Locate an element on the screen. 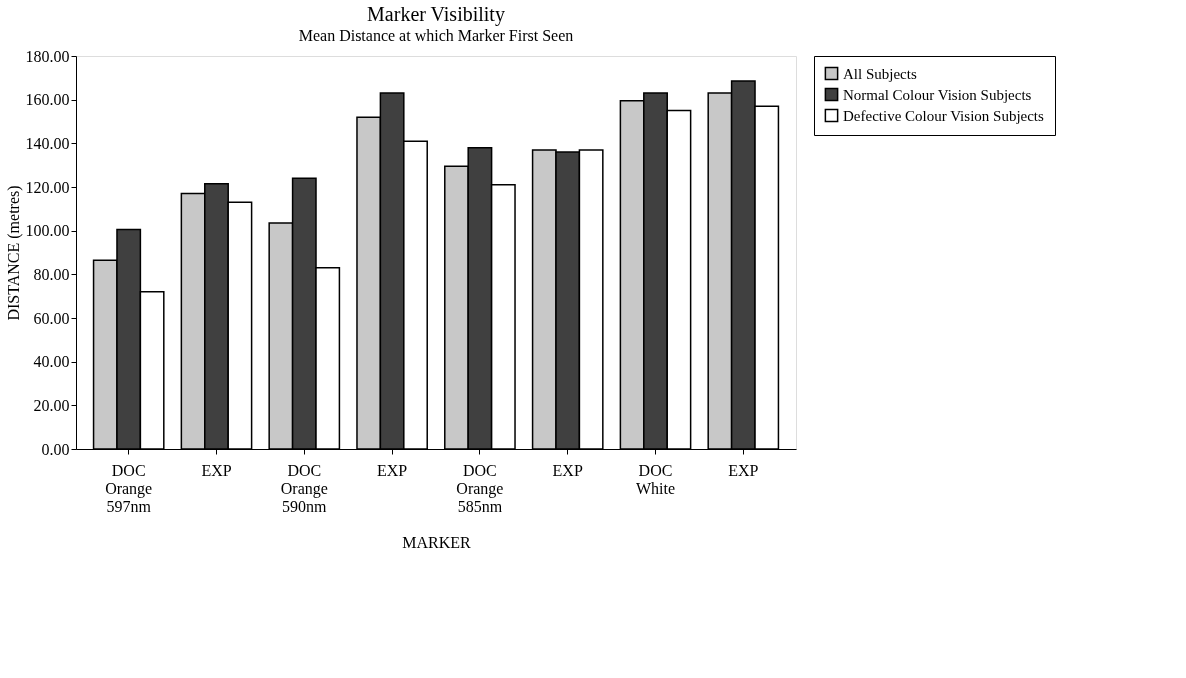  y-tick-label: 20.00 is located at coordinates (51, 405).